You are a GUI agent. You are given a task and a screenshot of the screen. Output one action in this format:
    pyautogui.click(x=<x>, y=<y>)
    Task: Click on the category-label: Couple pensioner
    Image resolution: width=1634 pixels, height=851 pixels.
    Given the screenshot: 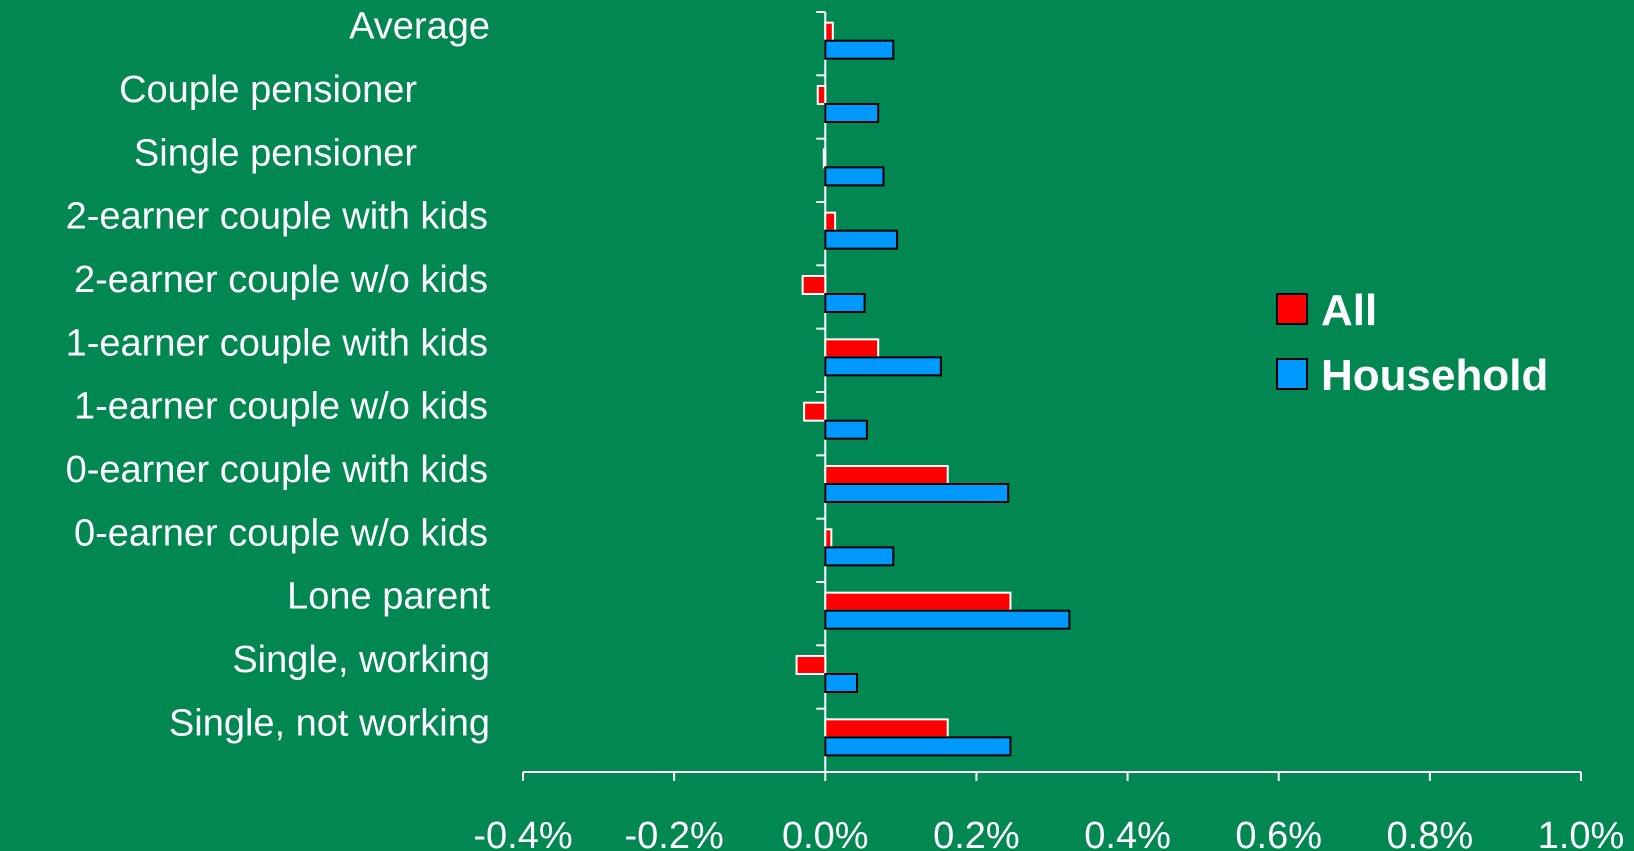 What is the action you would take?
    pyautogui.click(x=268, y=90)
    